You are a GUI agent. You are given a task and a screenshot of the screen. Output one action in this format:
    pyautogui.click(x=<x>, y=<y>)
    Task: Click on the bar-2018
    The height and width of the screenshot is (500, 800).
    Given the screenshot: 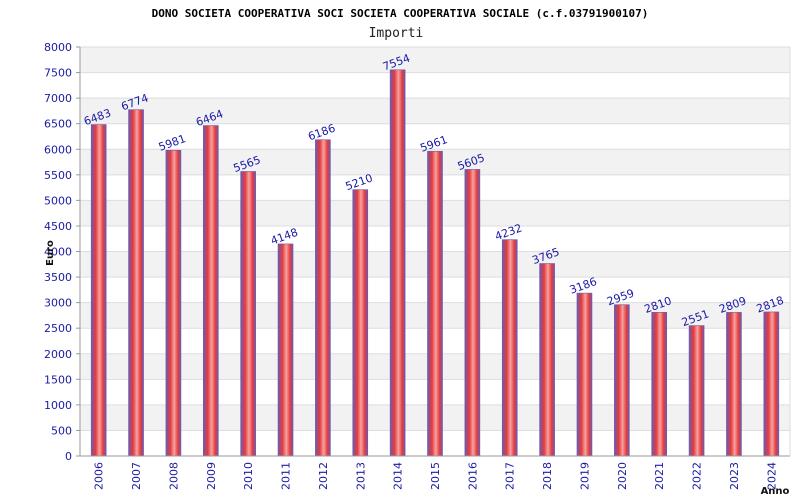 What is the action you would take?
    pyautogui.click(x=547, y=360)
    